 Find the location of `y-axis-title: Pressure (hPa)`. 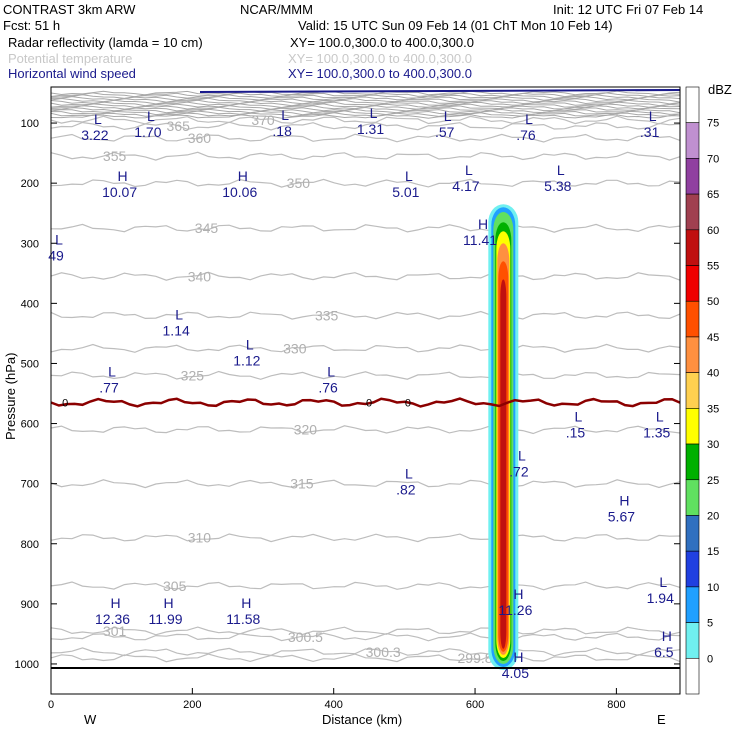

y-axis-title: Pressure (hPa) is located at coordinates (10, 396).